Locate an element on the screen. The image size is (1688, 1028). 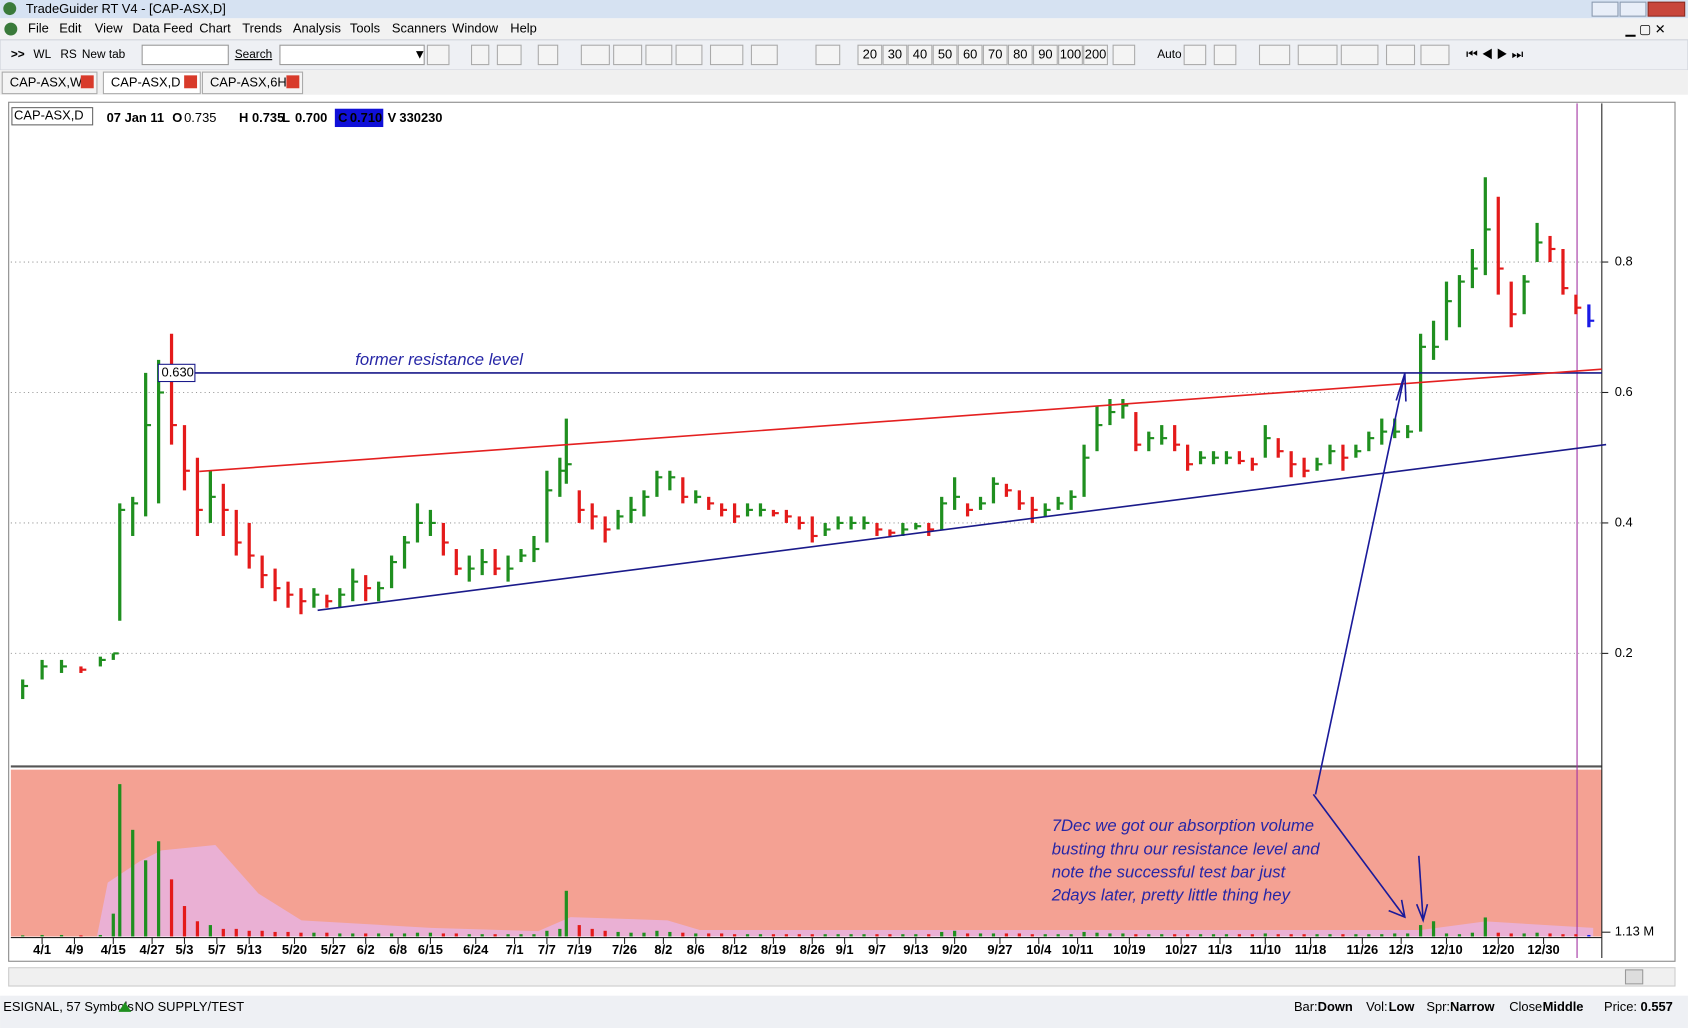
symbol-box is located at coordinates (52, 116).